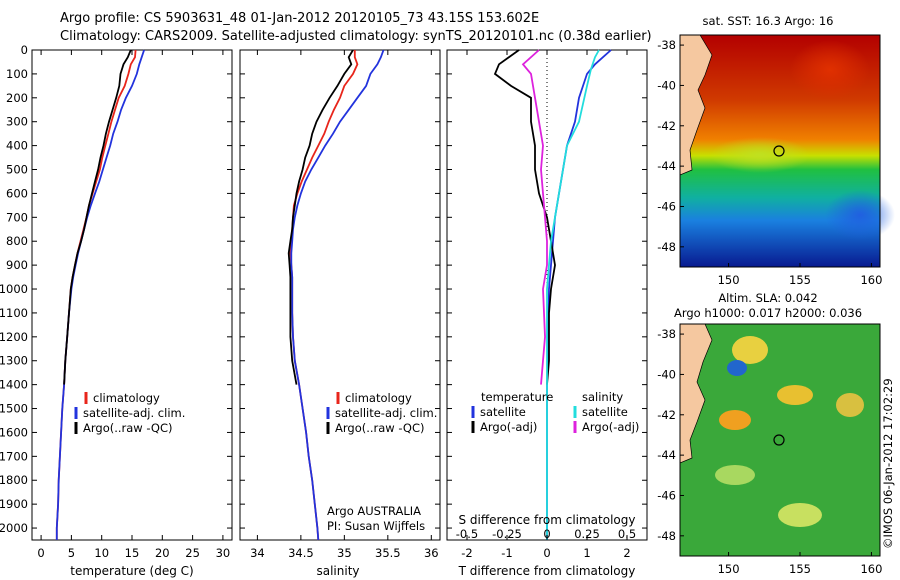 The width and height of the screenshot is (900, 580). I want to click on x-tick-label: 1, so click(586, 553).